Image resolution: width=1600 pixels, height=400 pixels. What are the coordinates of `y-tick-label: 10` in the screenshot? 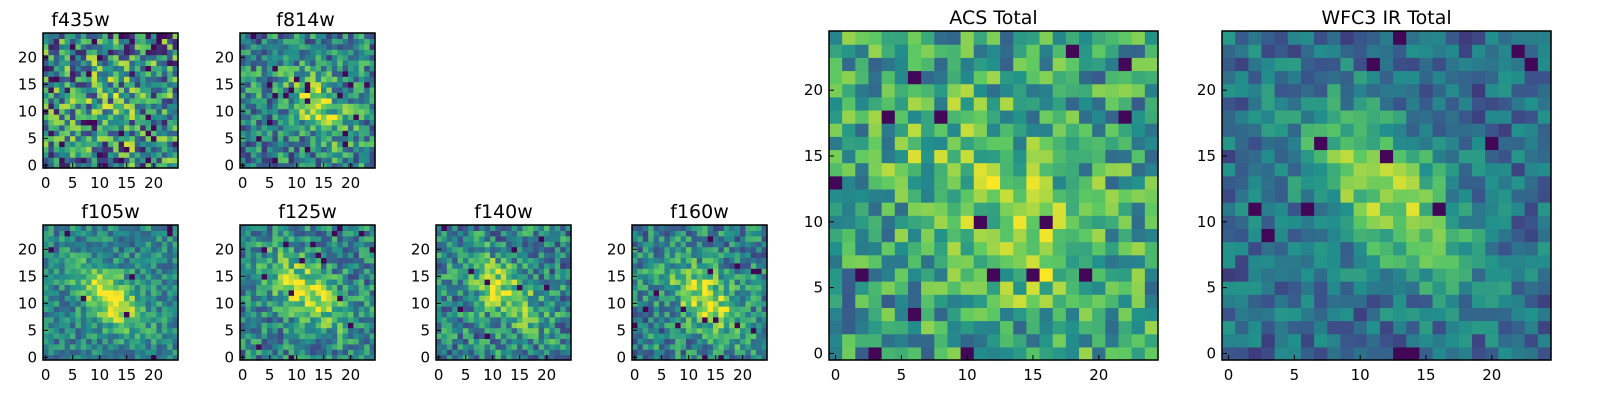 It's located at (420, 303).